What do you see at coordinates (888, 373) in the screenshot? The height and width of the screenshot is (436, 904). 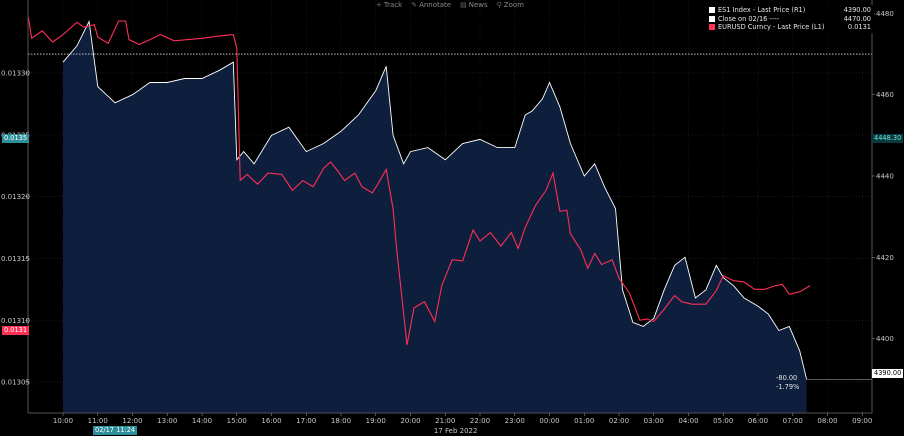 I see `right-last-price-flag: 4390.00` at bounding box center [888, 373].